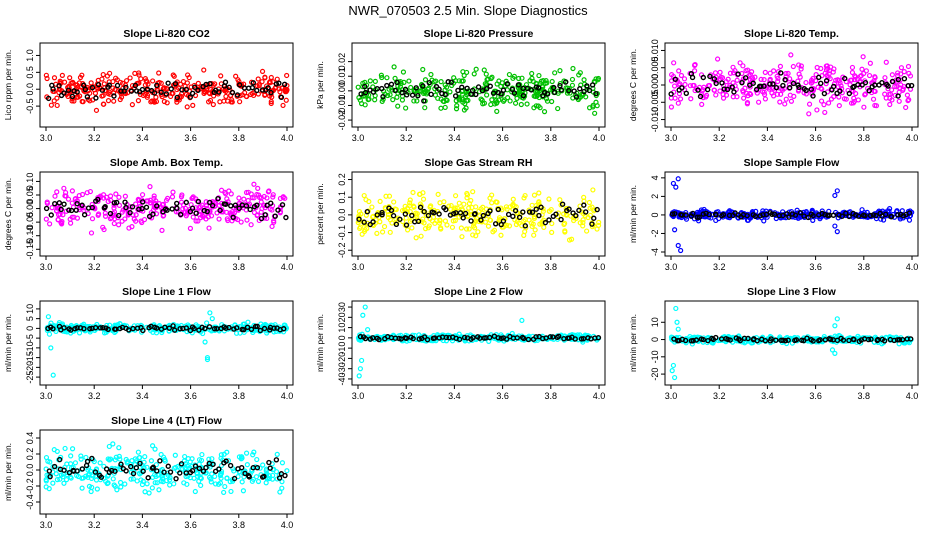 This screenshot has height=540, width=936. What do you see at coordinates (342, 76) in the screenshot?
I see `y-tick-label: 0.01` at bounding box center [342, 76].